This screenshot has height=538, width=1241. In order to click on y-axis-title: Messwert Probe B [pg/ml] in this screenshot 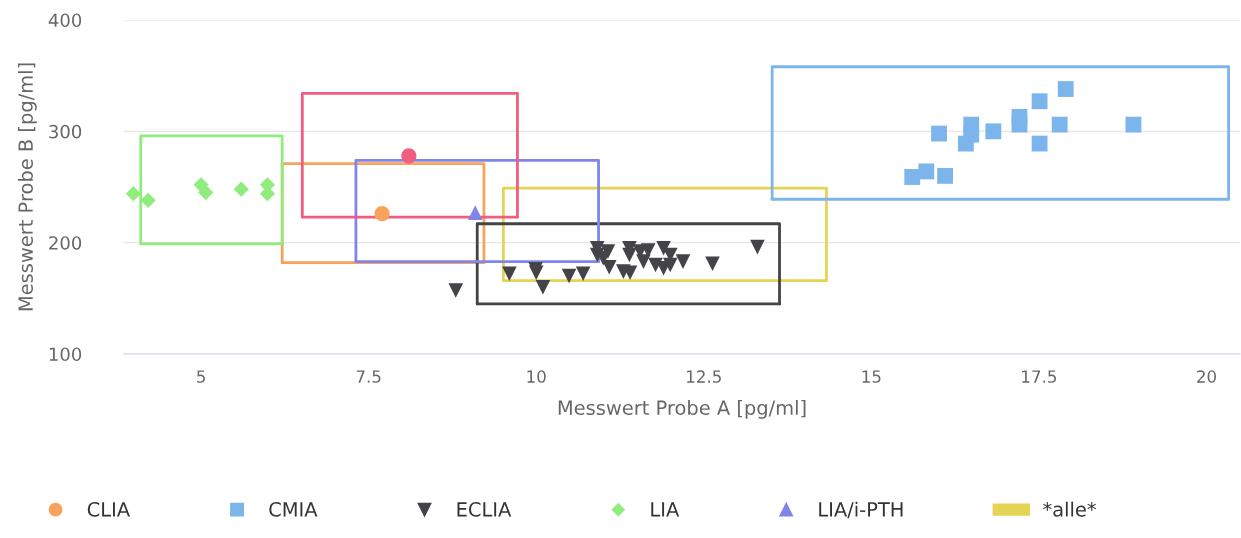, I will do `click(27, 187)`.